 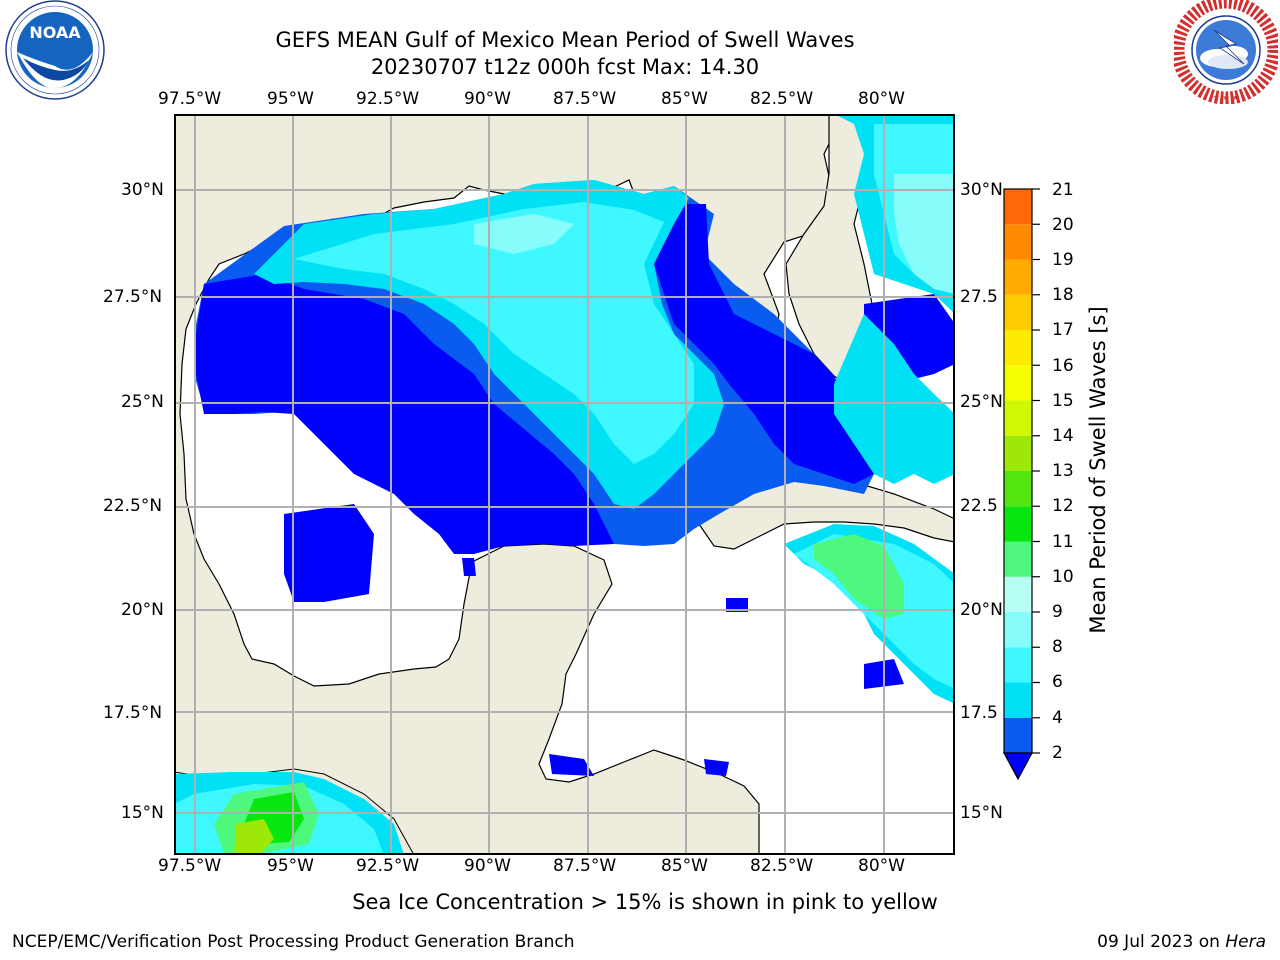 I want to click on swell-period-12-14s, so click(x=254, y=837).